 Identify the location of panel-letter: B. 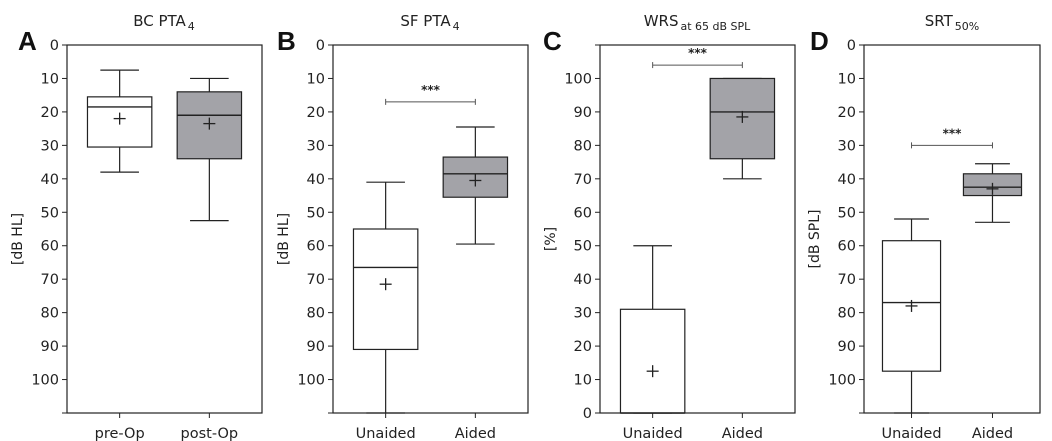
(286, 41).